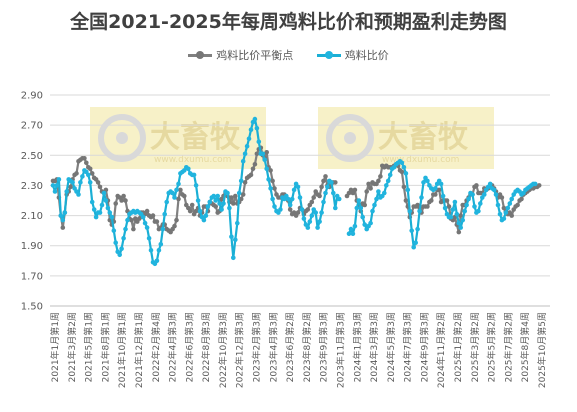 The height and width of the screenshot is (412, 577). Describe the element at coordinates (288, 22) in the screenshot. I see `chart-title: 全国2021-2025年每周鸡料比价和预期盈利走势图` at that location.